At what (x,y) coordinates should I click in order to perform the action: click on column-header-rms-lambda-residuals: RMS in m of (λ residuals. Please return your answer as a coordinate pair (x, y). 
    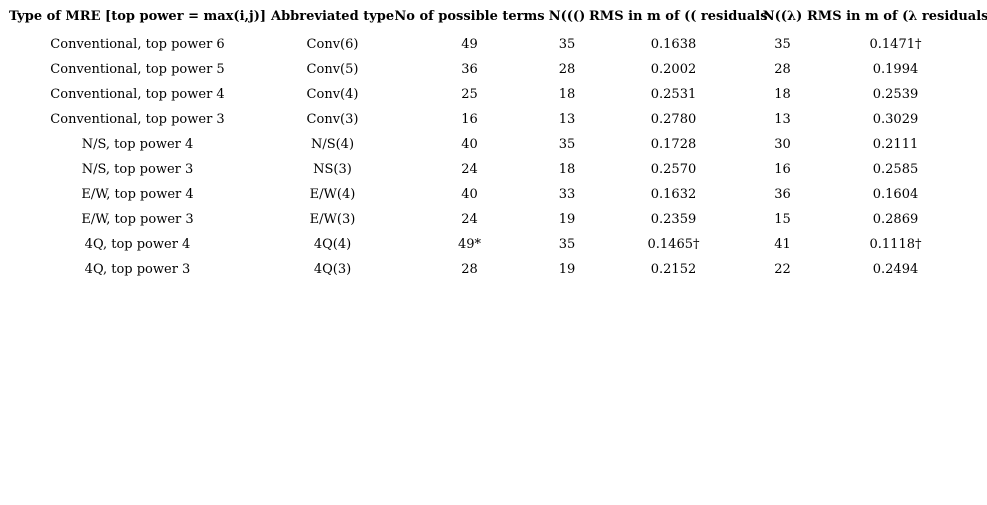
    Looking at the image, I should click on (897, 16).